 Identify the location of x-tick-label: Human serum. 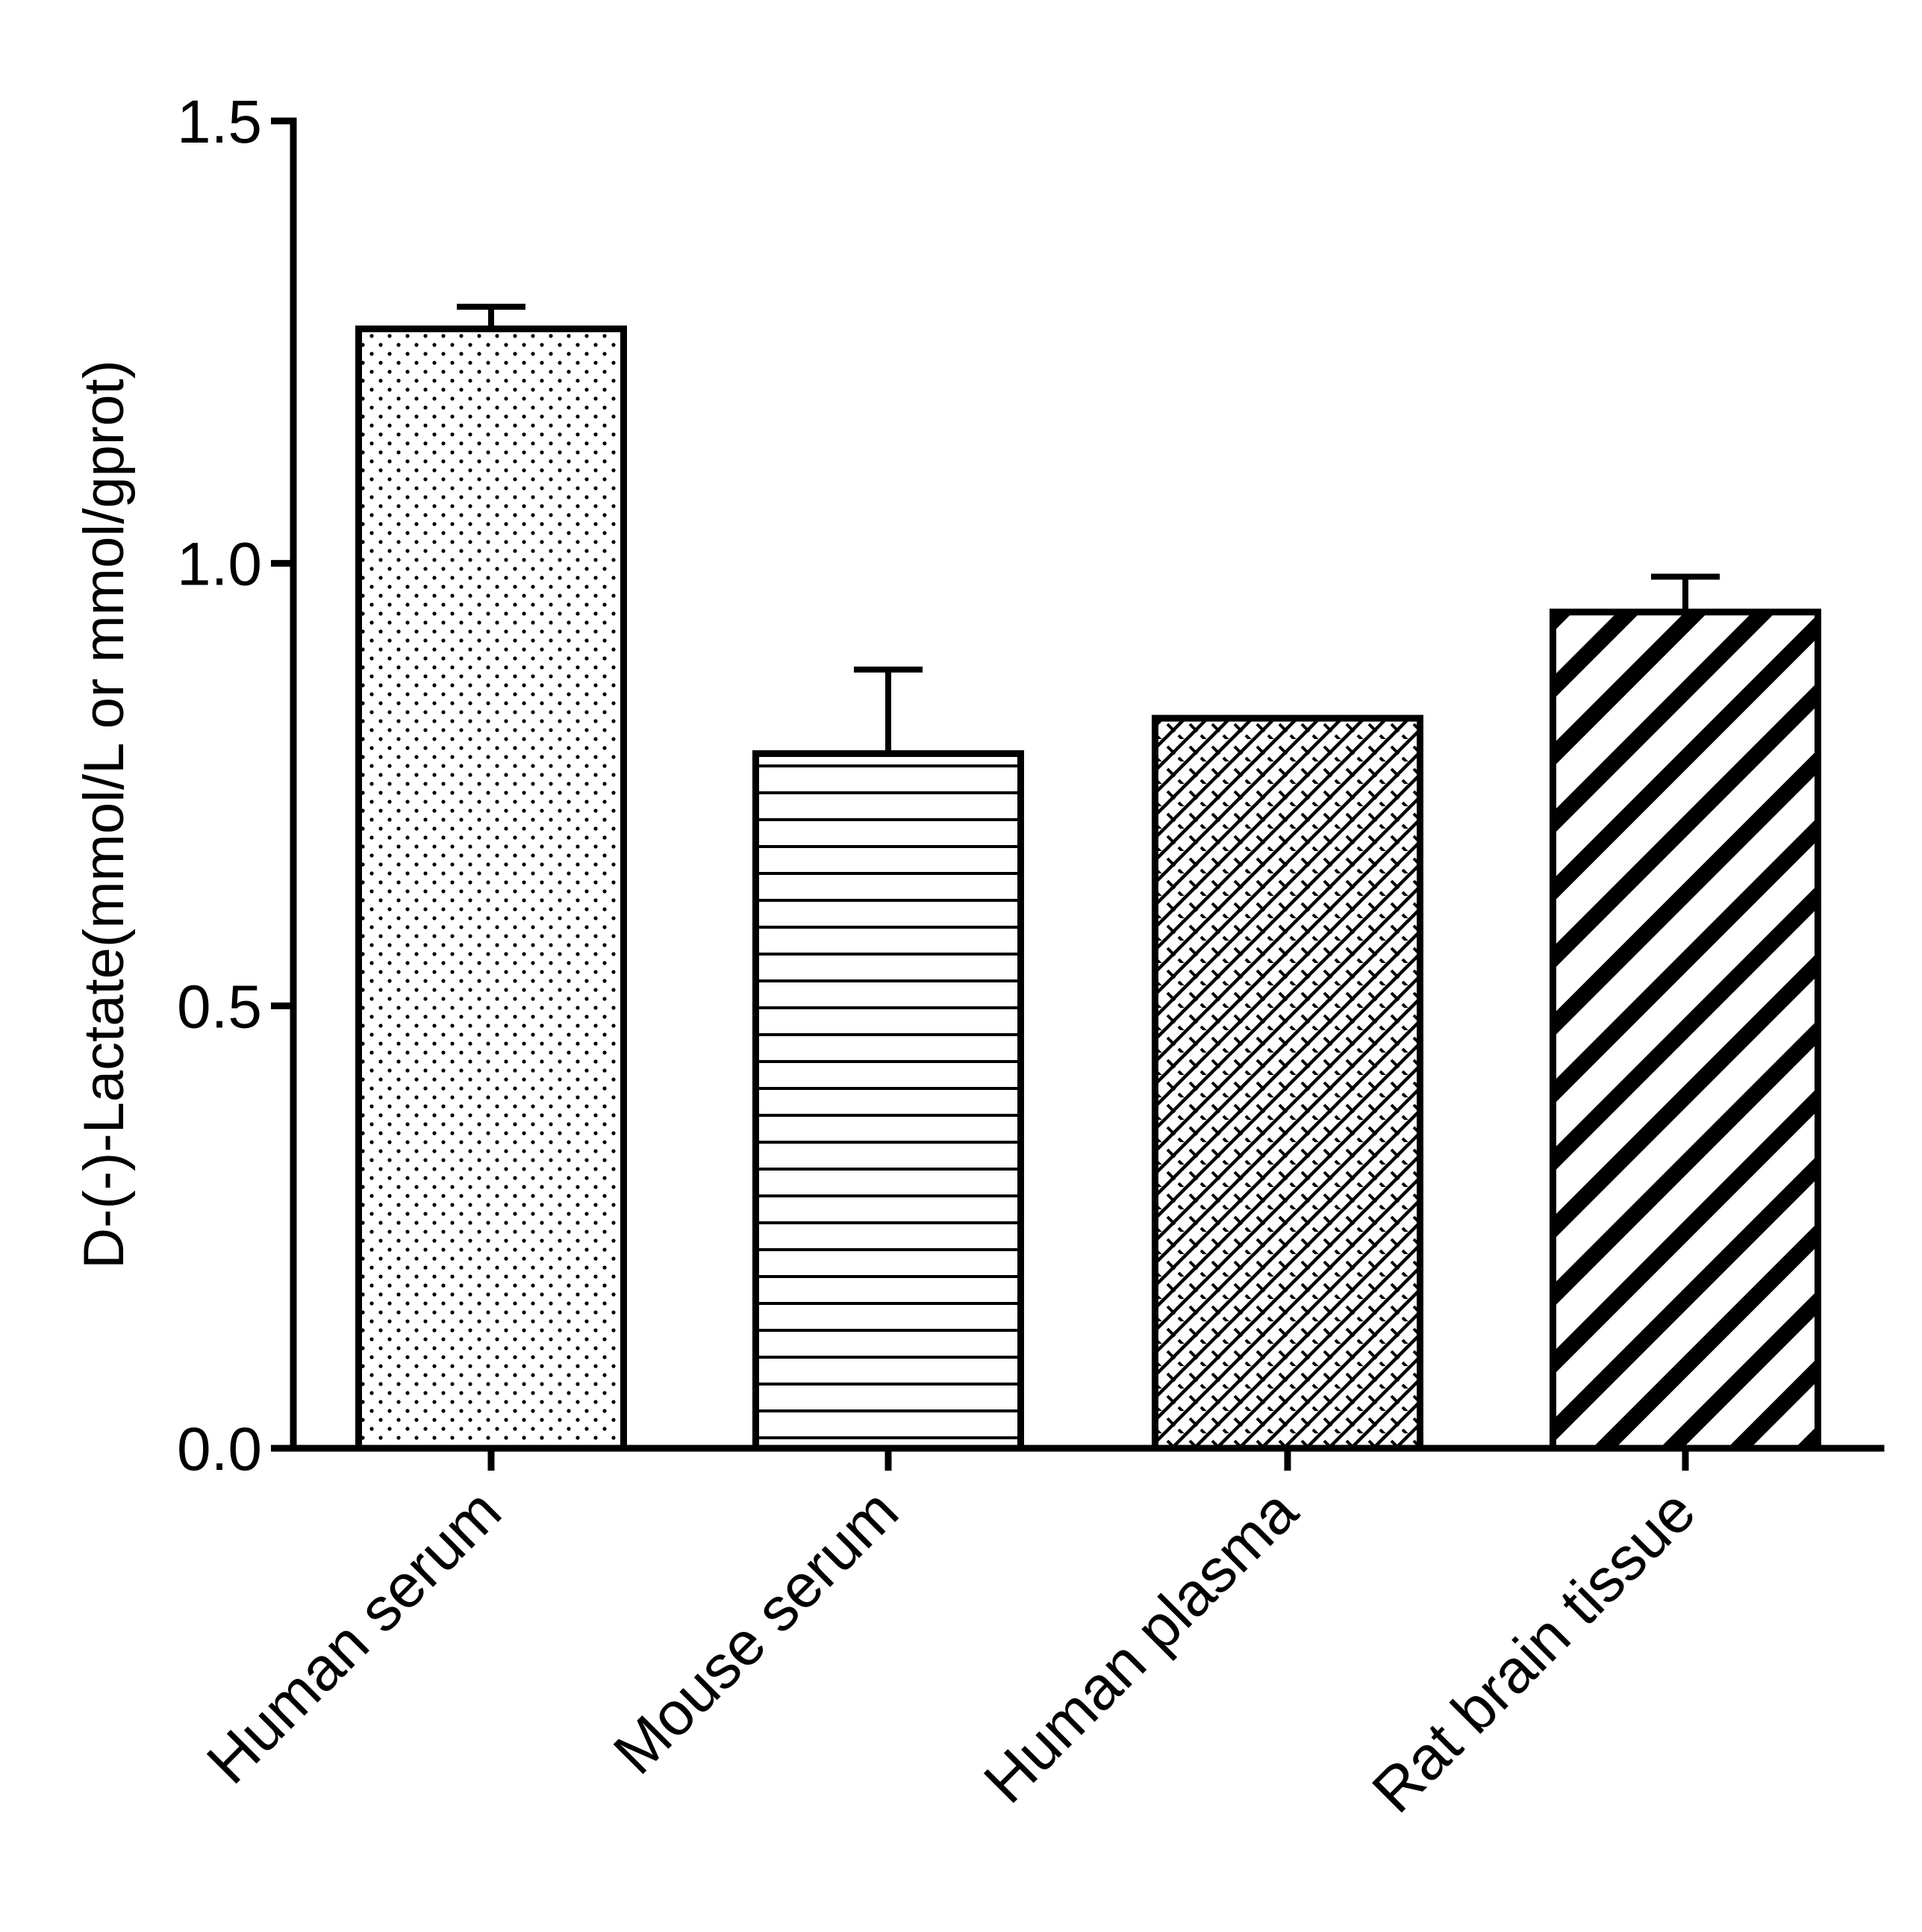
(354, 1636).